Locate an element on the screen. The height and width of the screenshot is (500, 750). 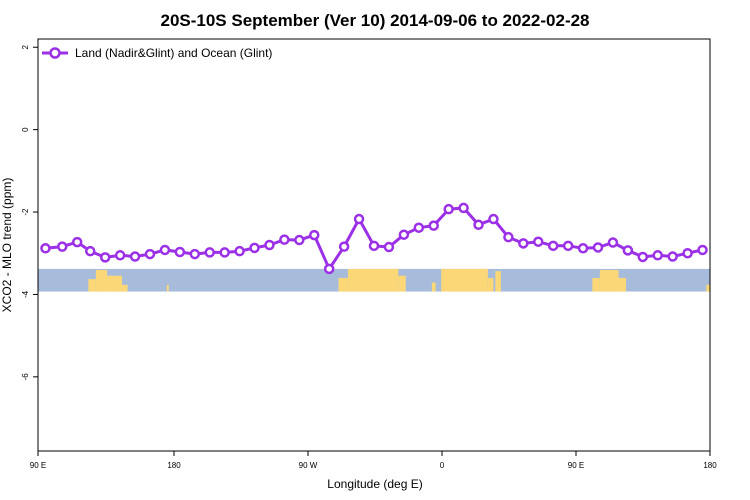
y-tick-label: -4 is located at coordinates (25, 294).